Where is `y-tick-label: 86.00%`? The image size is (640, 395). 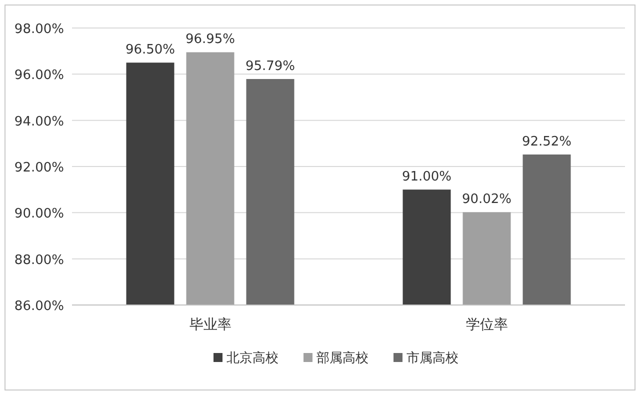 y-tick-label: 86.00% is located at coordinates (39, 306).